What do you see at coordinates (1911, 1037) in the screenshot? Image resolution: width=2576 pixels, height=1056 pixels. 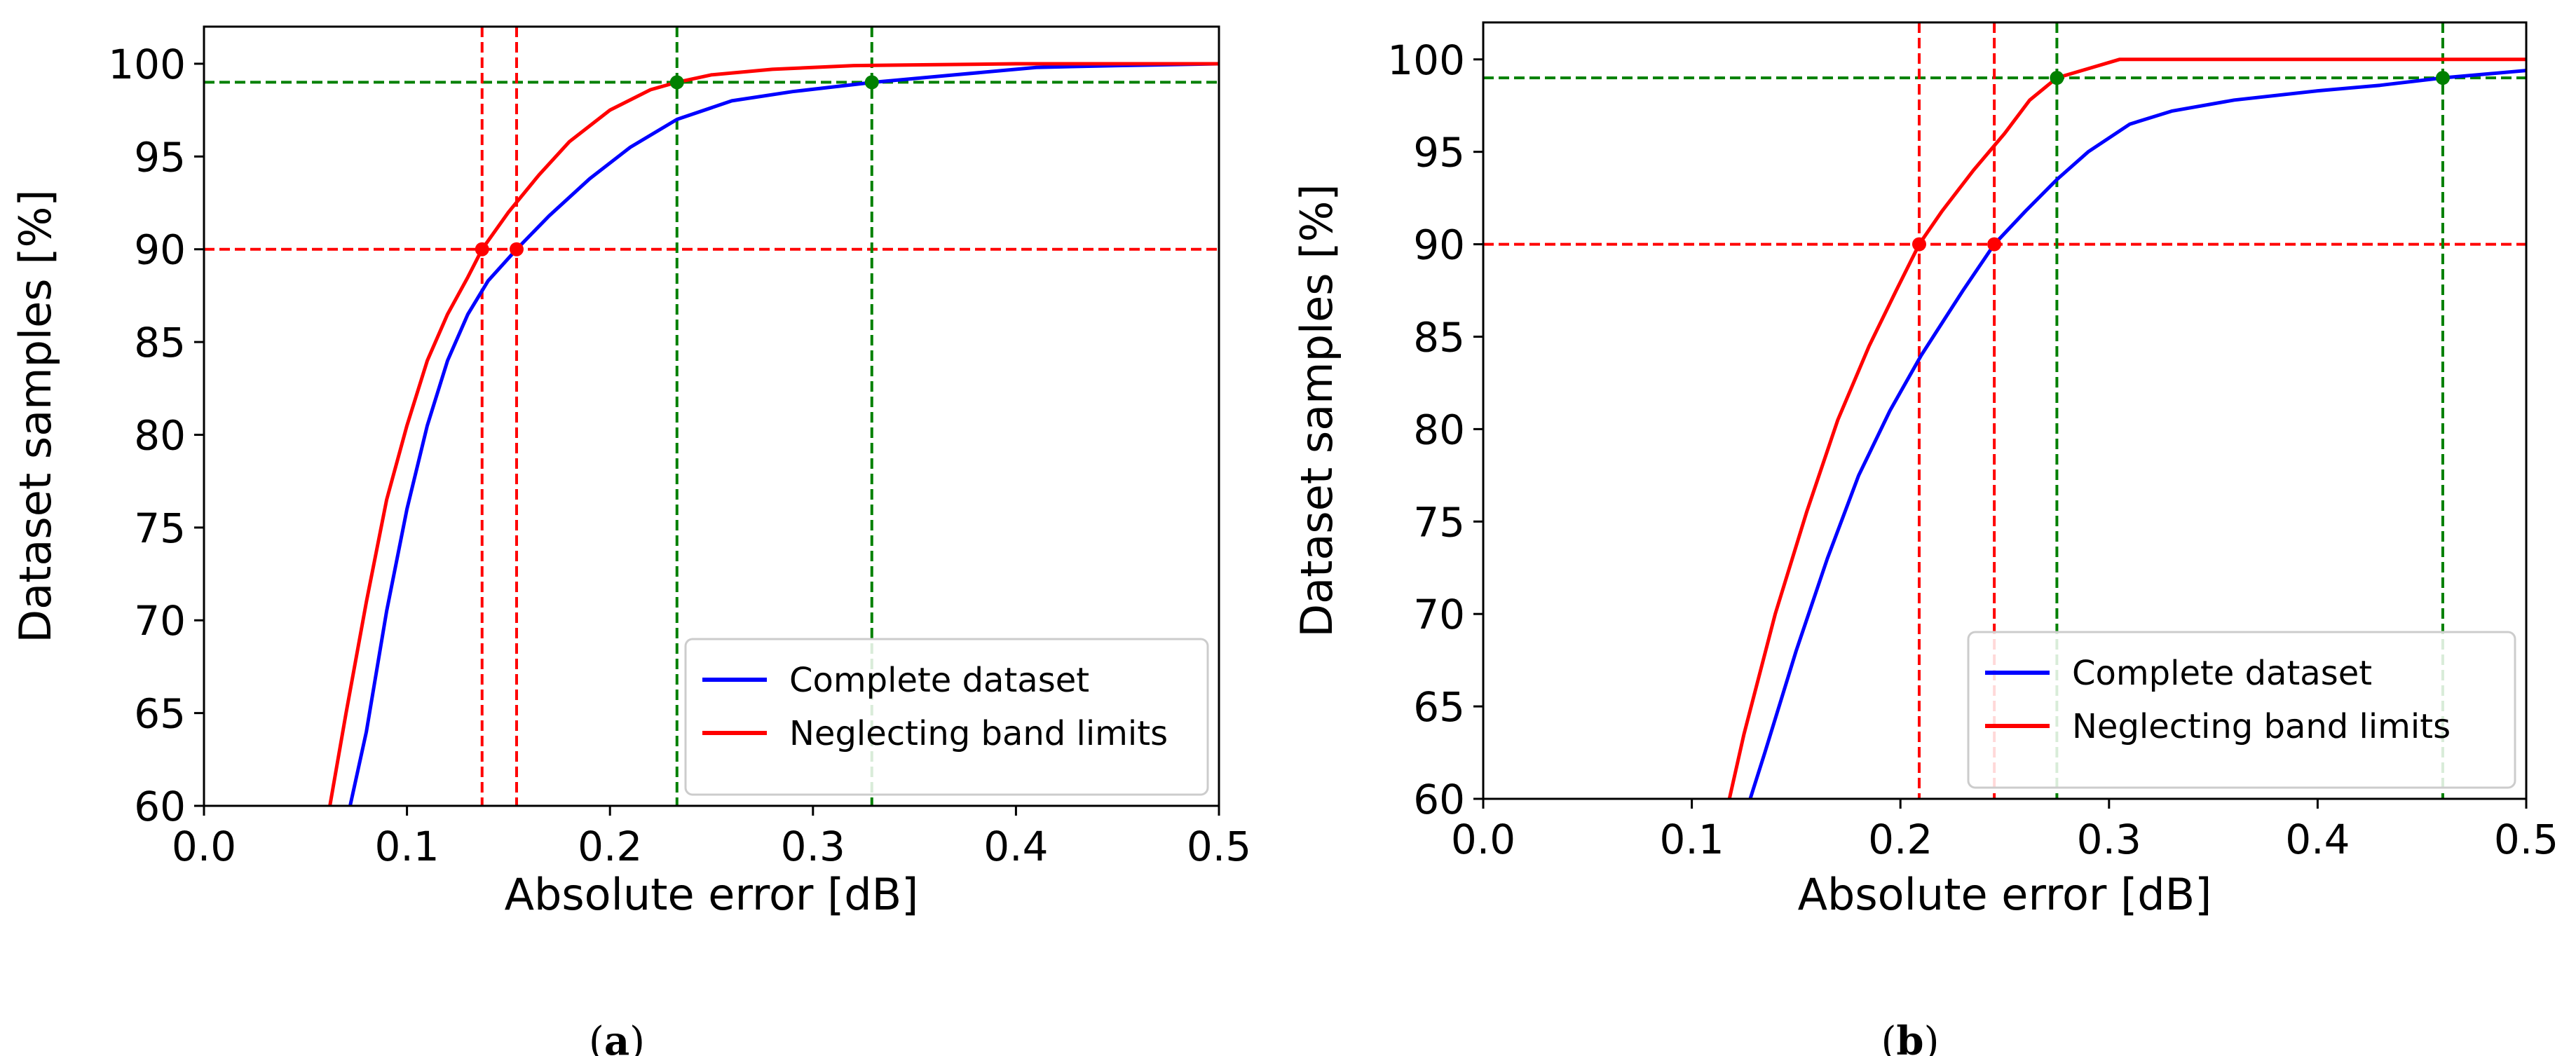 I see `panel-label-b: (b)` at bounding box center [1911, 1037].